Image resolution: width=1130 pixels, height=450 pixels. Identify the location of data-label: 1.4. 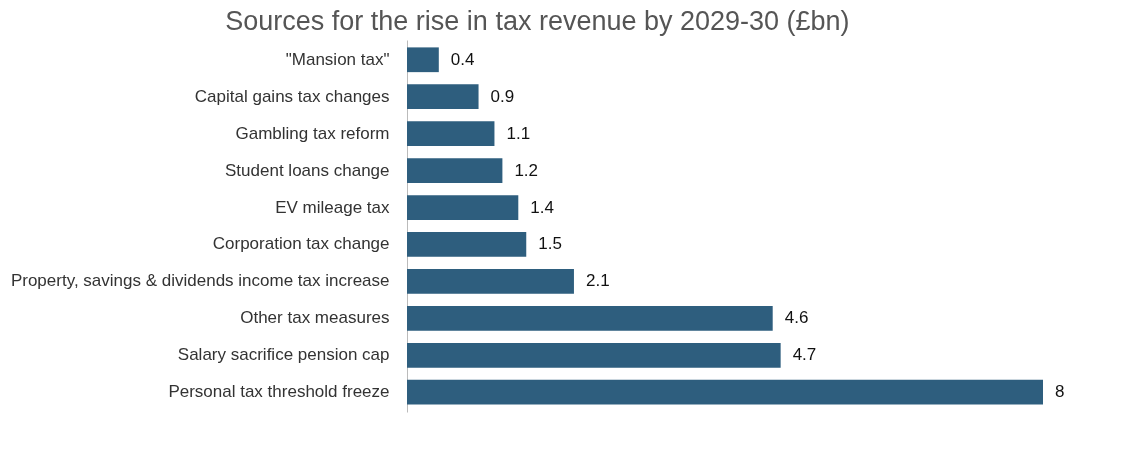
(542, 207).